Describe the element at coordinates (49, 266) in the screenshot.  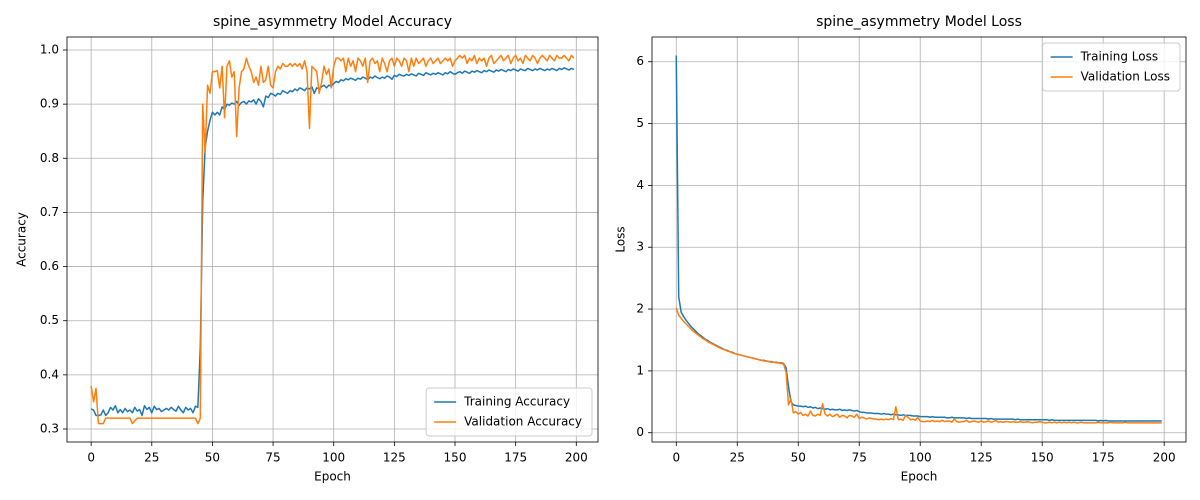
I see `y-tick-label: 0.6` at that location.